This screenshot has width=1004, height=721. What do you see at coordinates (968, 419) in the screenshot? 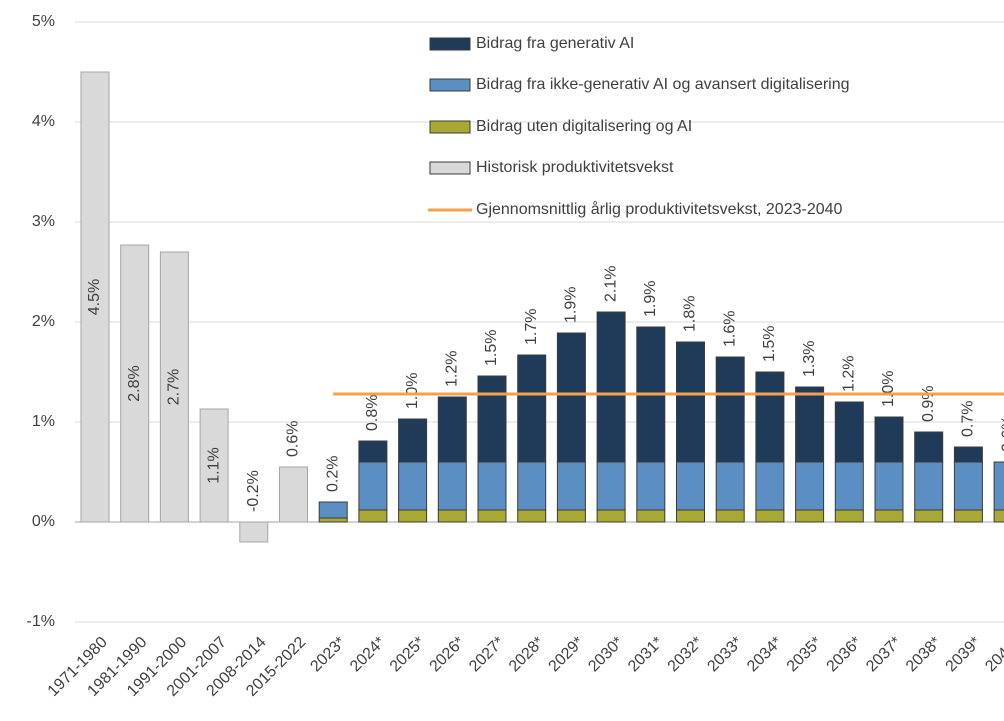
I see `data-label: 0.7%` at bounding box center [968, 419].